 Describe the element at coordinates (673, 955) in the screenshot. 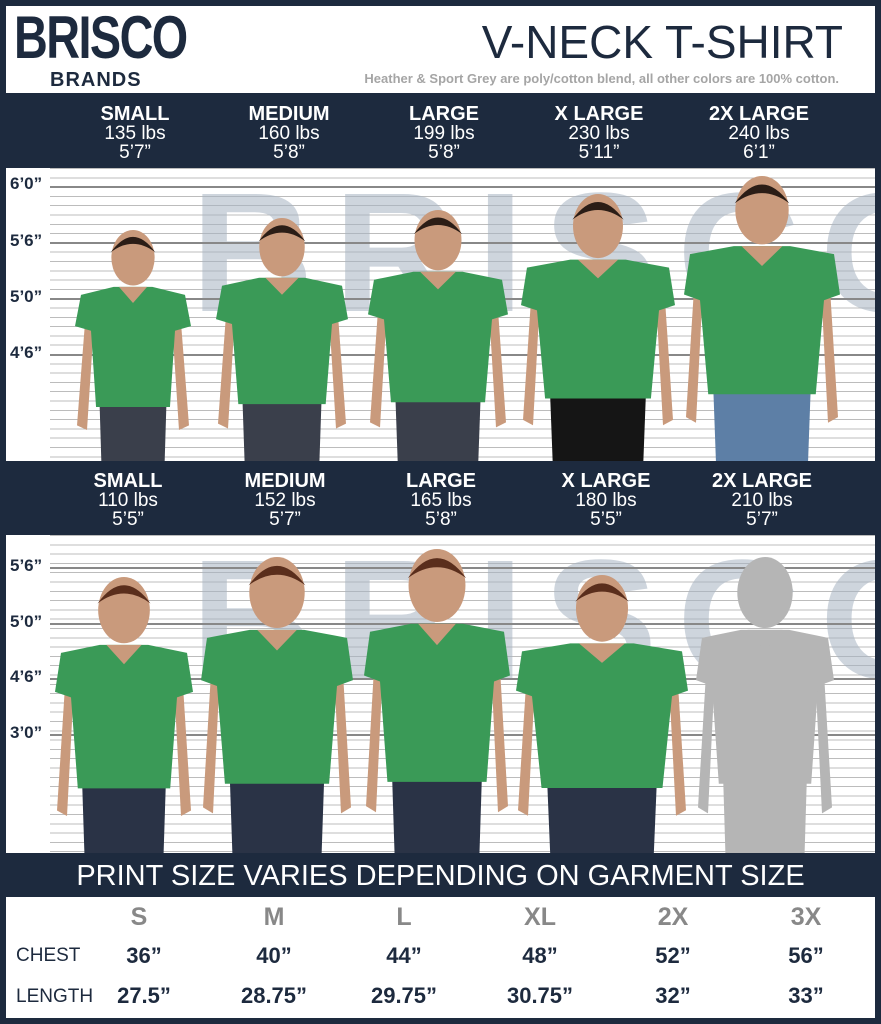

I see `cell: 52”` at that location.